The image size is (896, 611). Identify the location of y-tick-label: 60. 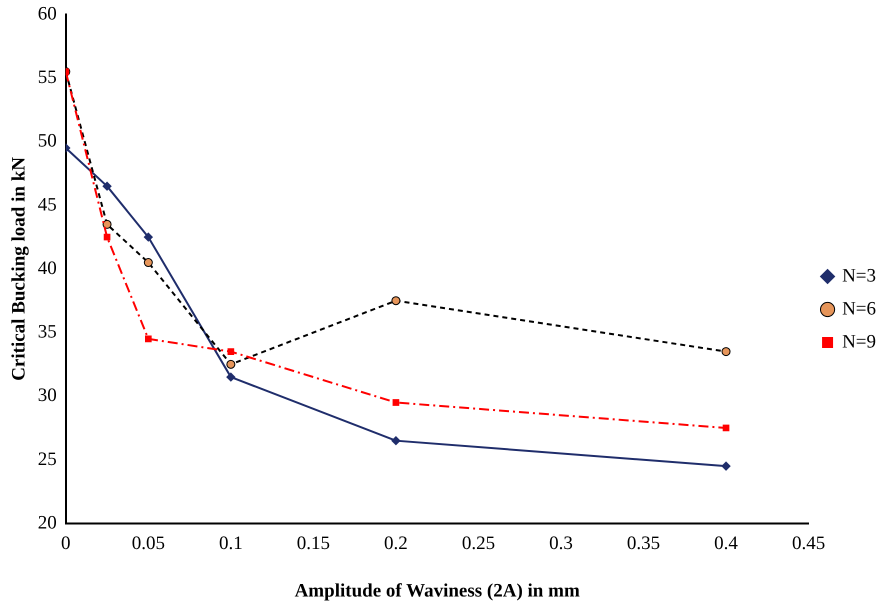
(47, 13).